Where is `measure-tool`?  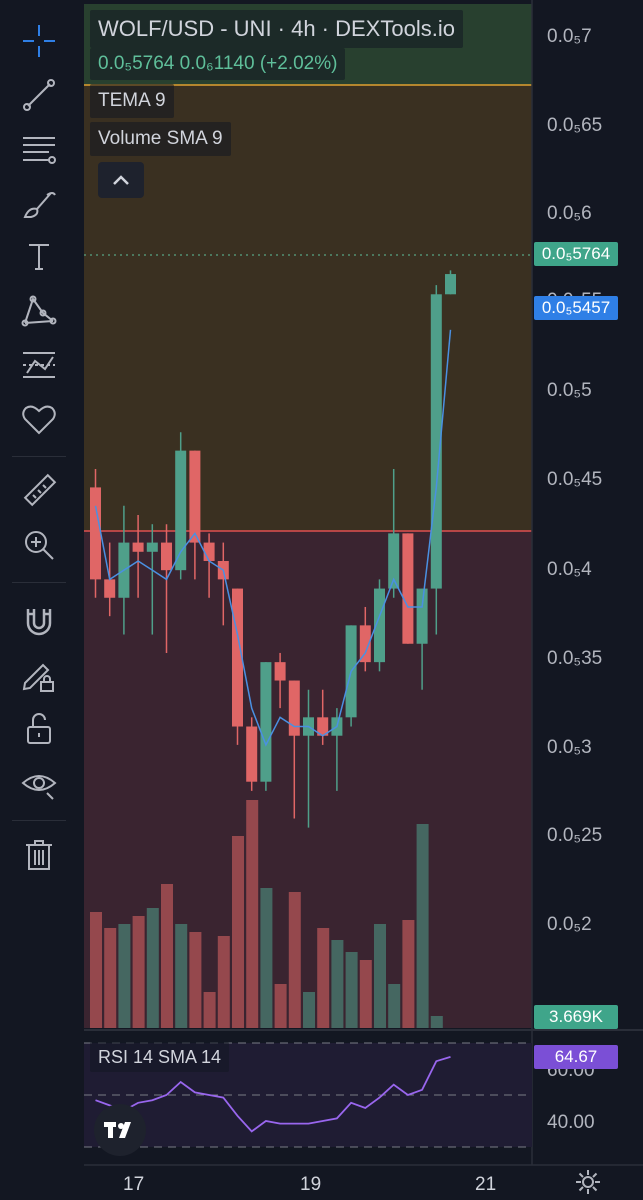
measure-tool is located at coordinates (39, 491).